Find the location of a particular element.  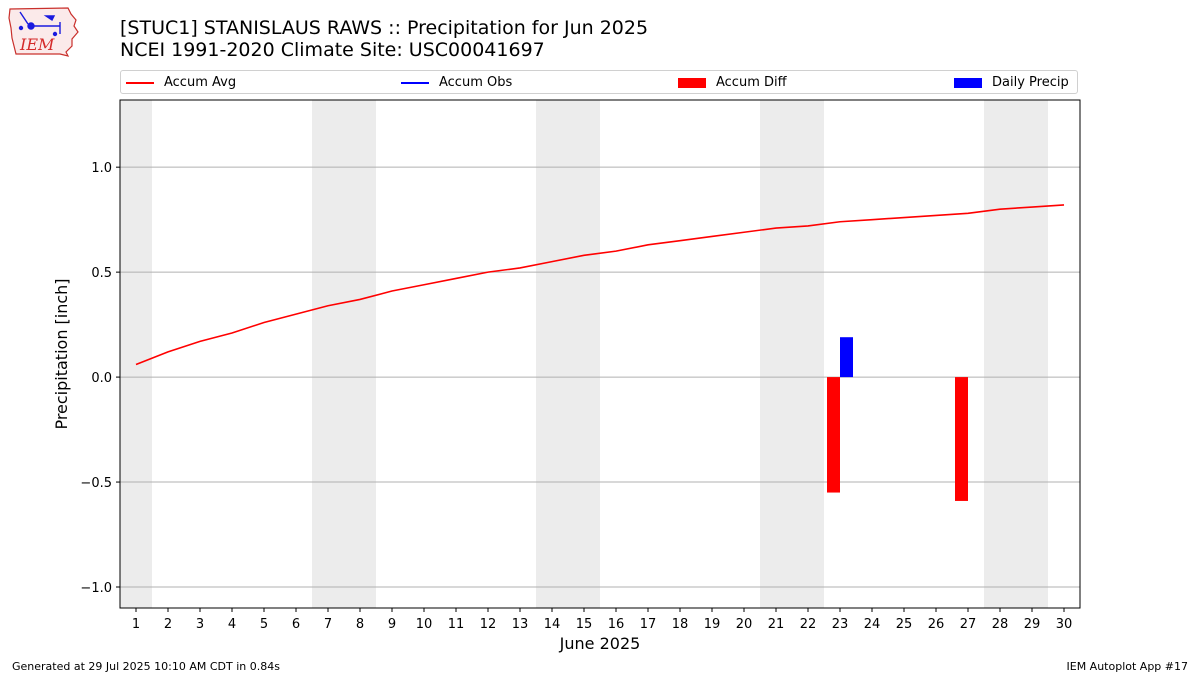

legend-swatch-accum-diff is located at coordinates (692, 82).